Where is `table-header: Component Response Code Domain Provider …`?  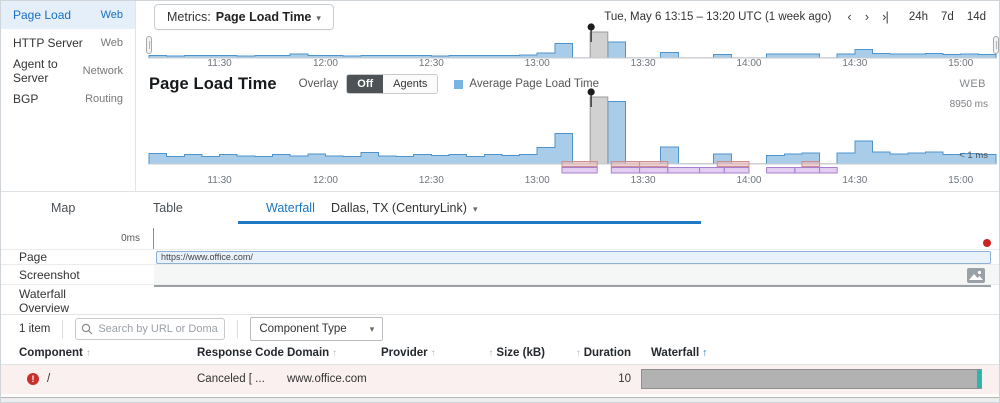 table-header: Component Response Code Domain Provider … is located at coordinates (500, 354).